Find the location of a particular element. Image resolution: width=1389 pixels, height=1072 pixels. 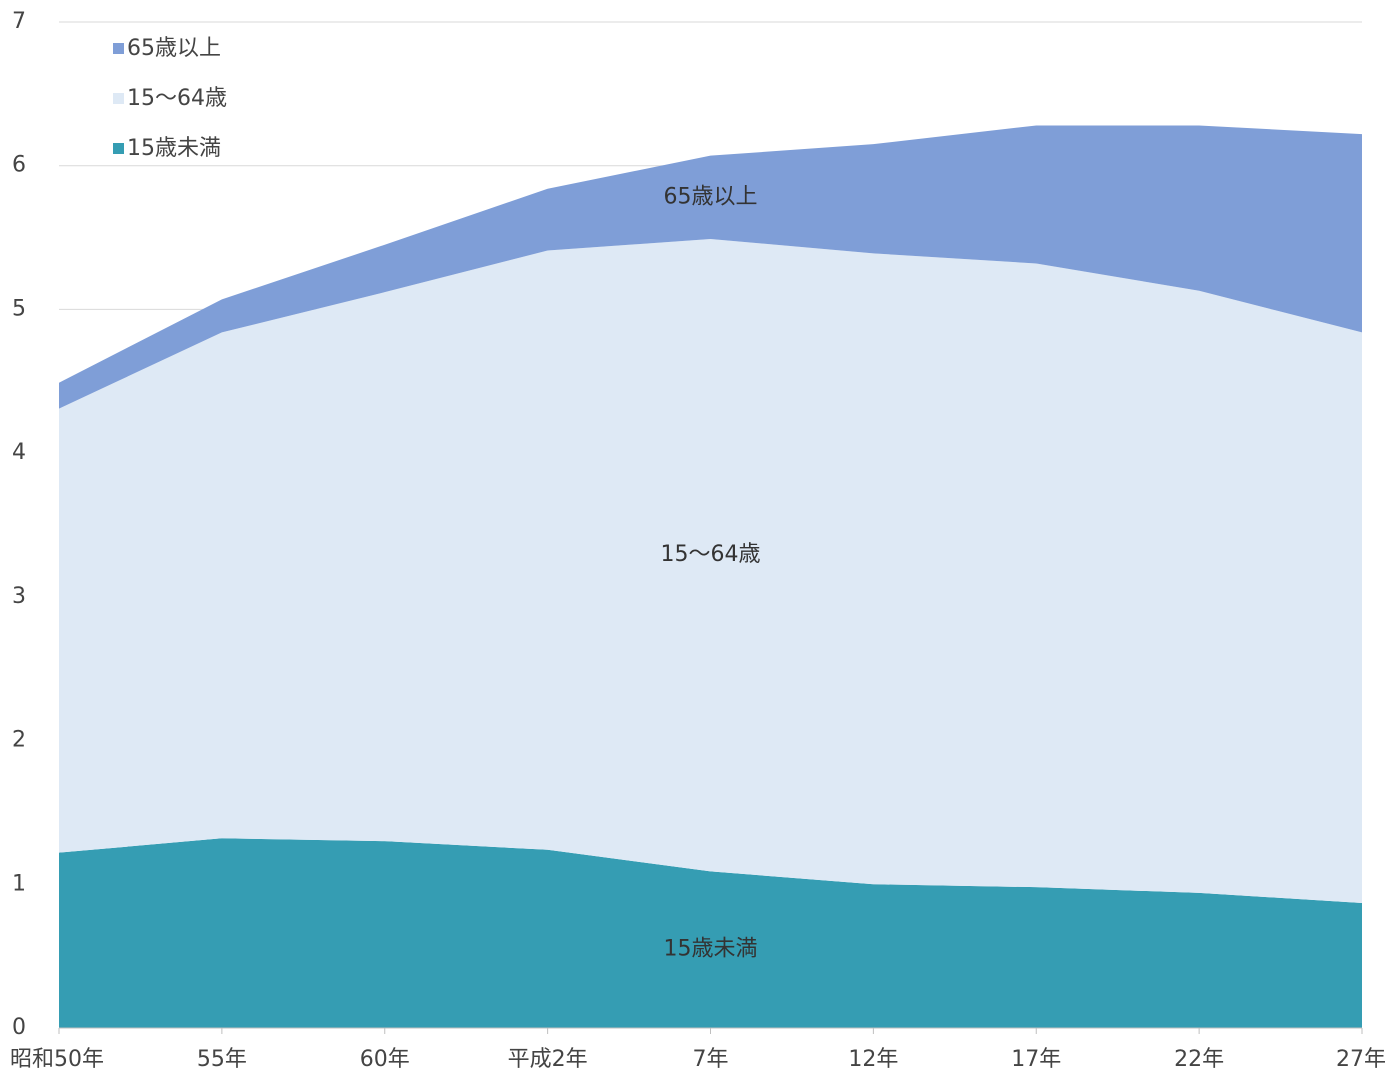

x-tick-label: 17年 is located at coordinates (1036, 1059).